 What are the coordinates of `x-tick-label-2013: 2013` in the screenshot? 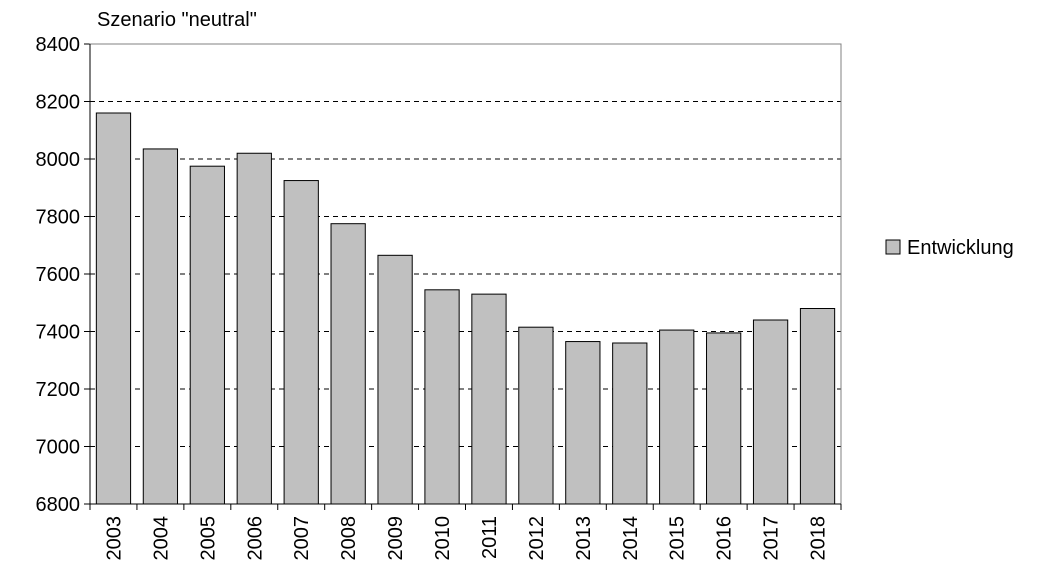 It's located at (584, 538).